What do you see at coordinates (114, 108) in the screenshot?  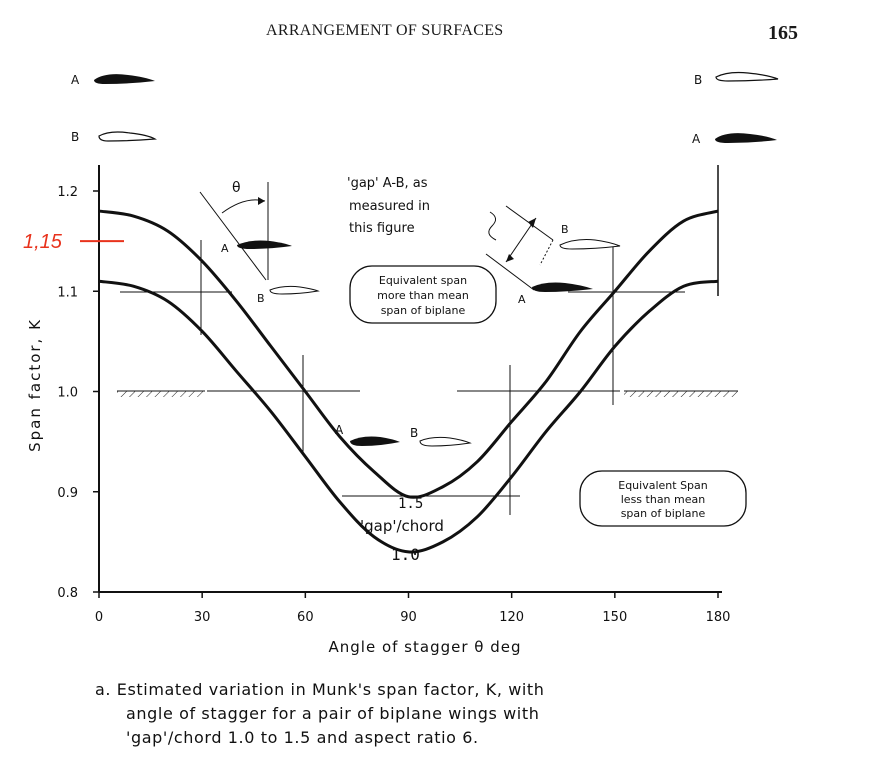 I see `wing-sketch-left: A B` at bounding box center [114, 108].